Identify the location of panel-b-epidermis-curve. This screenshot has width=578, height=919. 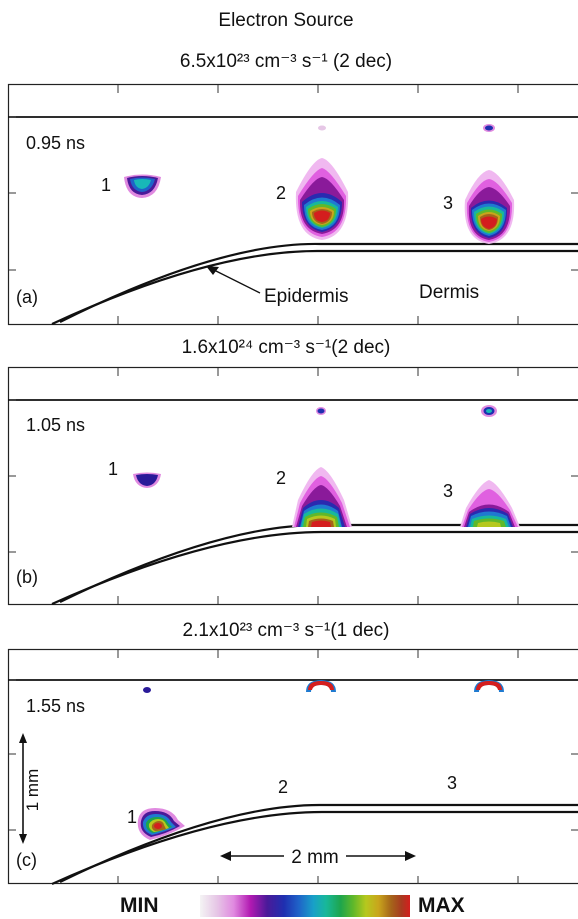
(318, 563).